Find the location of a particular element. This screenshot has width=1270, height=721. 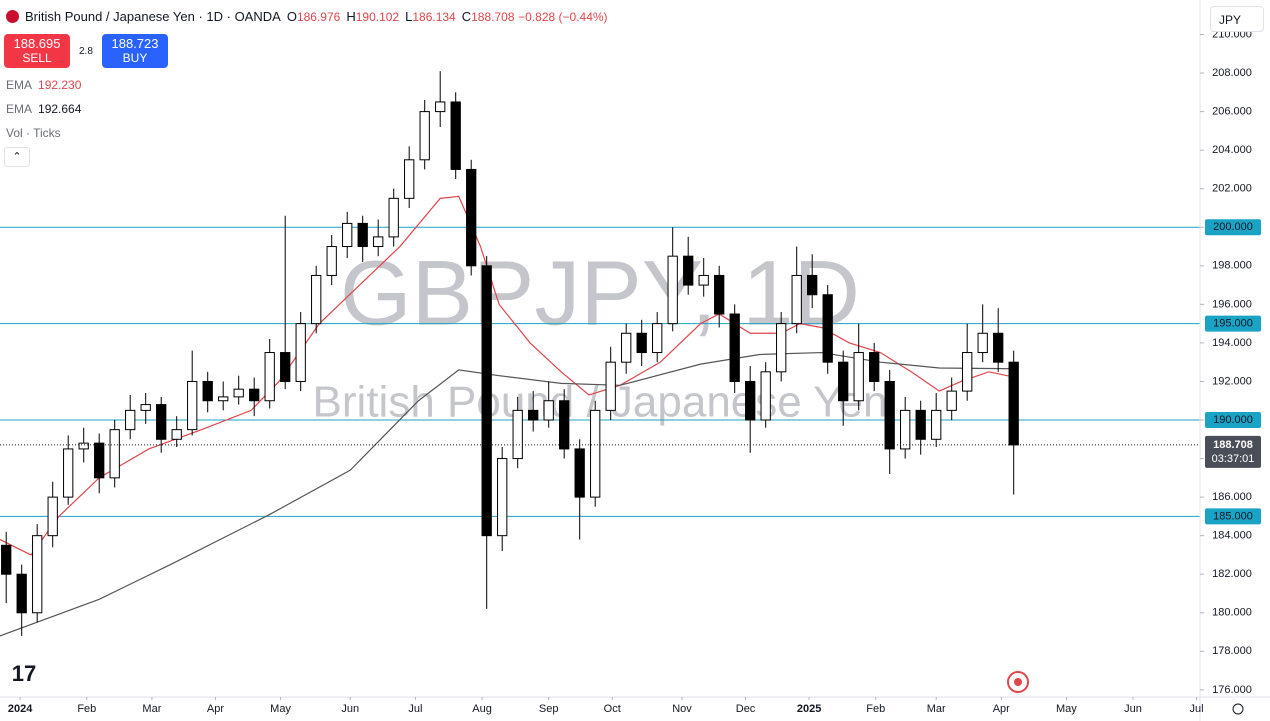

y-tick-label: 206.000 is located at coordinates (1232, 112).